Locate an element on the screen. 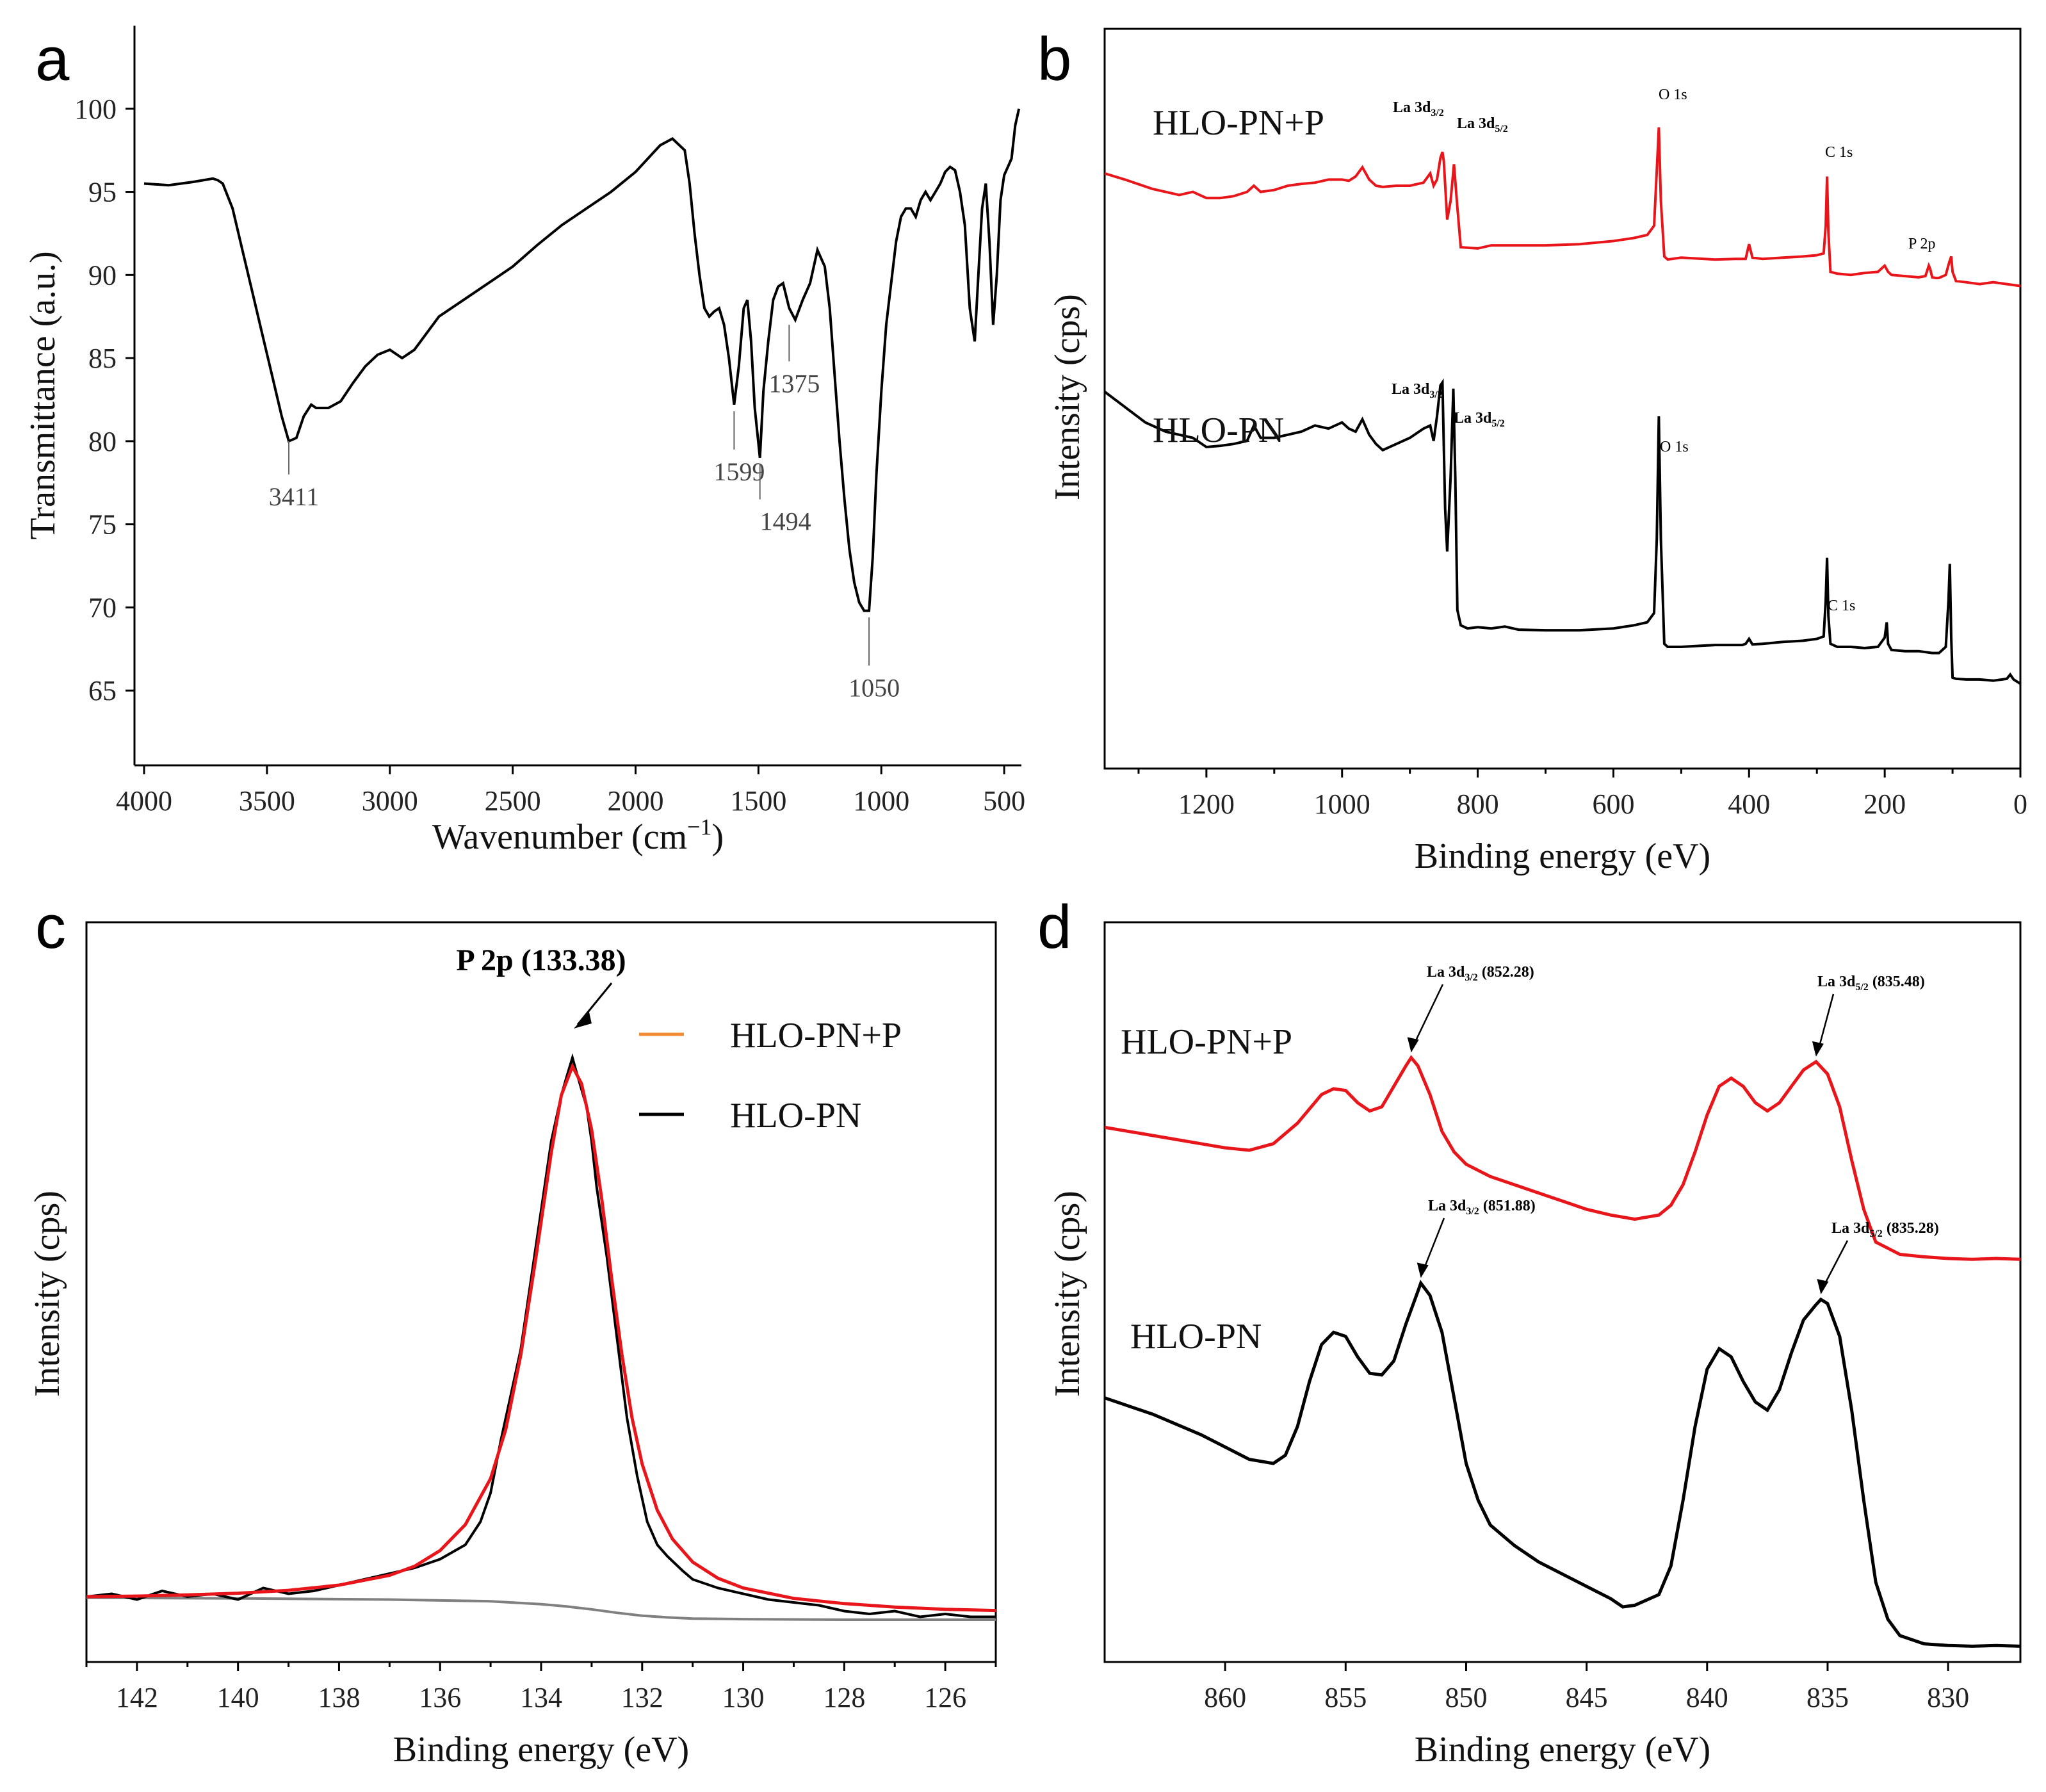 Image resolution: width=2046 pixels, height=1792 pixels. x-tick-label: 2000 is located at coordinates (636, 801).